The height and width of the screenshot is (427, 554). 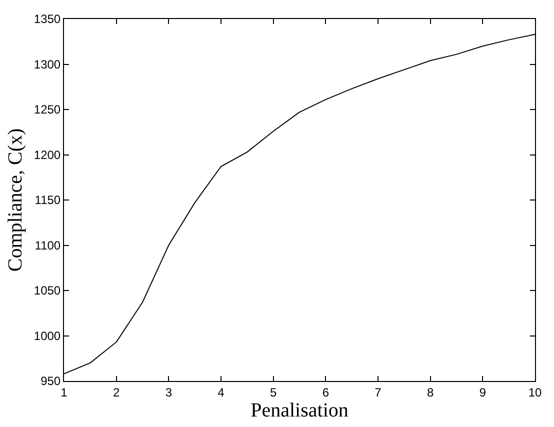 What do you see at coordinates (64, 392) in the screenshot?
I see `x-tick-label: 1` at bounding box center [64, 392].